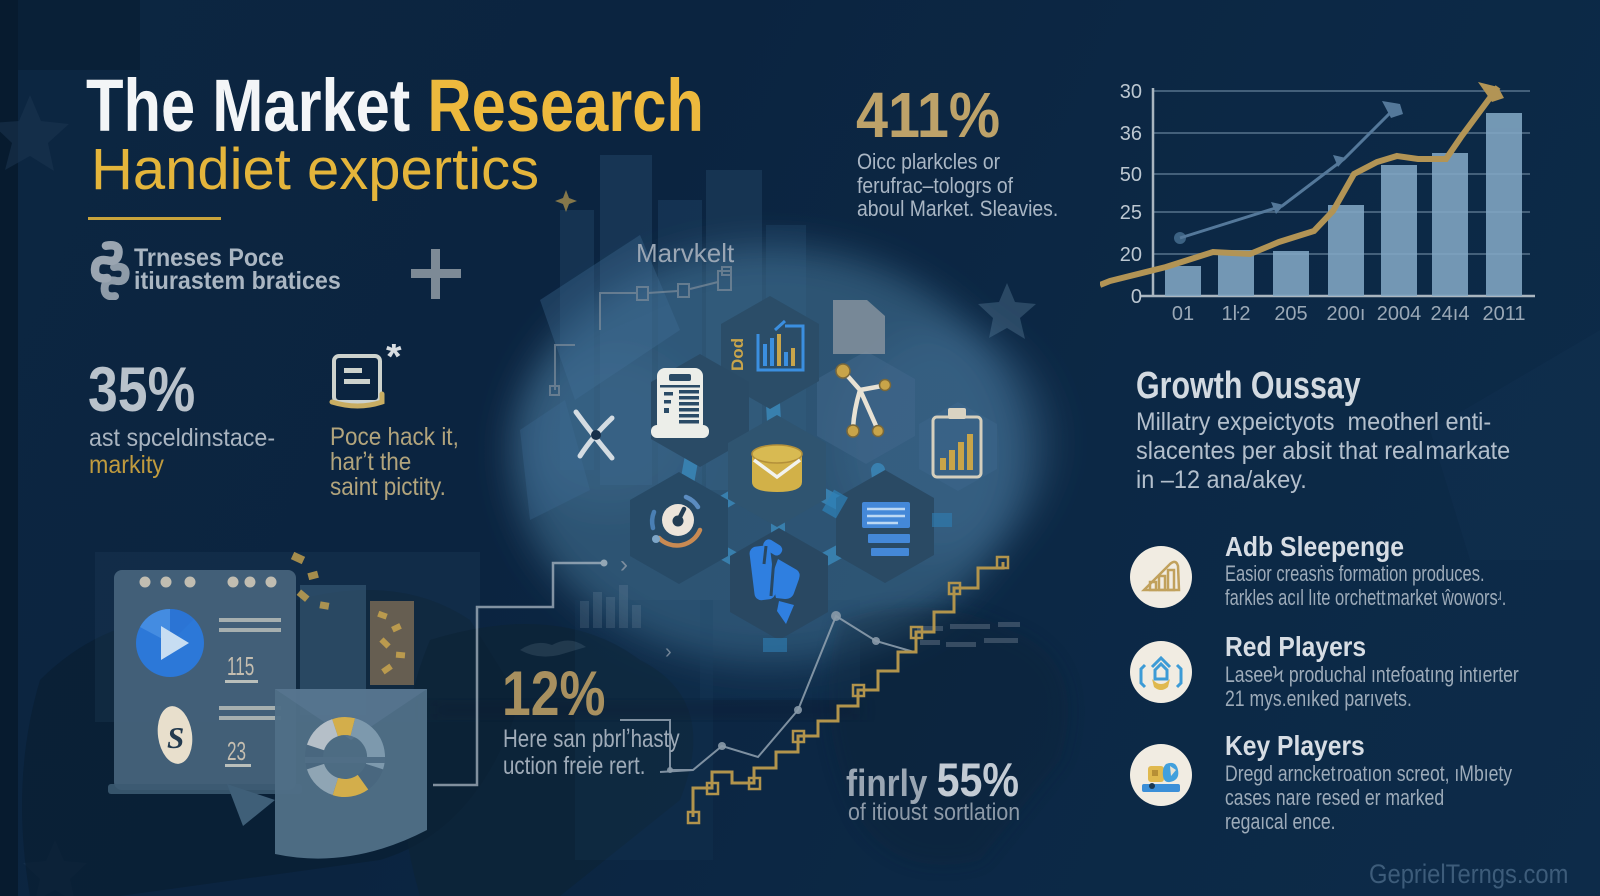  What do you see at coordinates (1183, 314) in the screenshot?
I see `svg-text: 01` at bounding box center [1183, 314].